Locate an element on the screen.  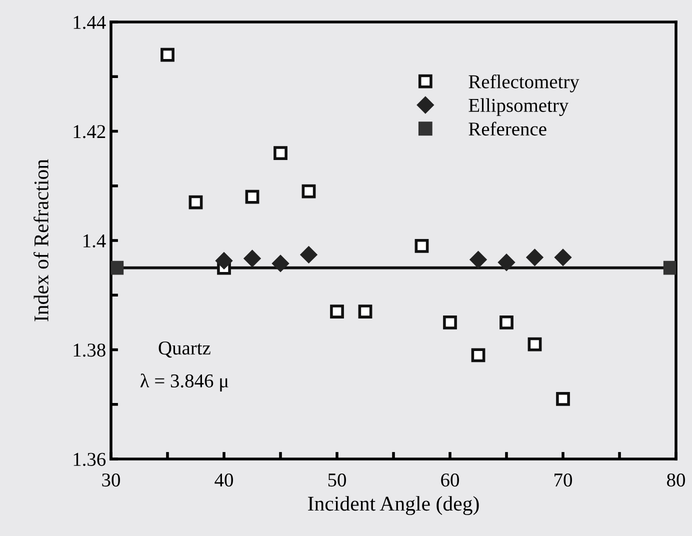
x-tick-label: 40 is located at coordinates (223, 480).